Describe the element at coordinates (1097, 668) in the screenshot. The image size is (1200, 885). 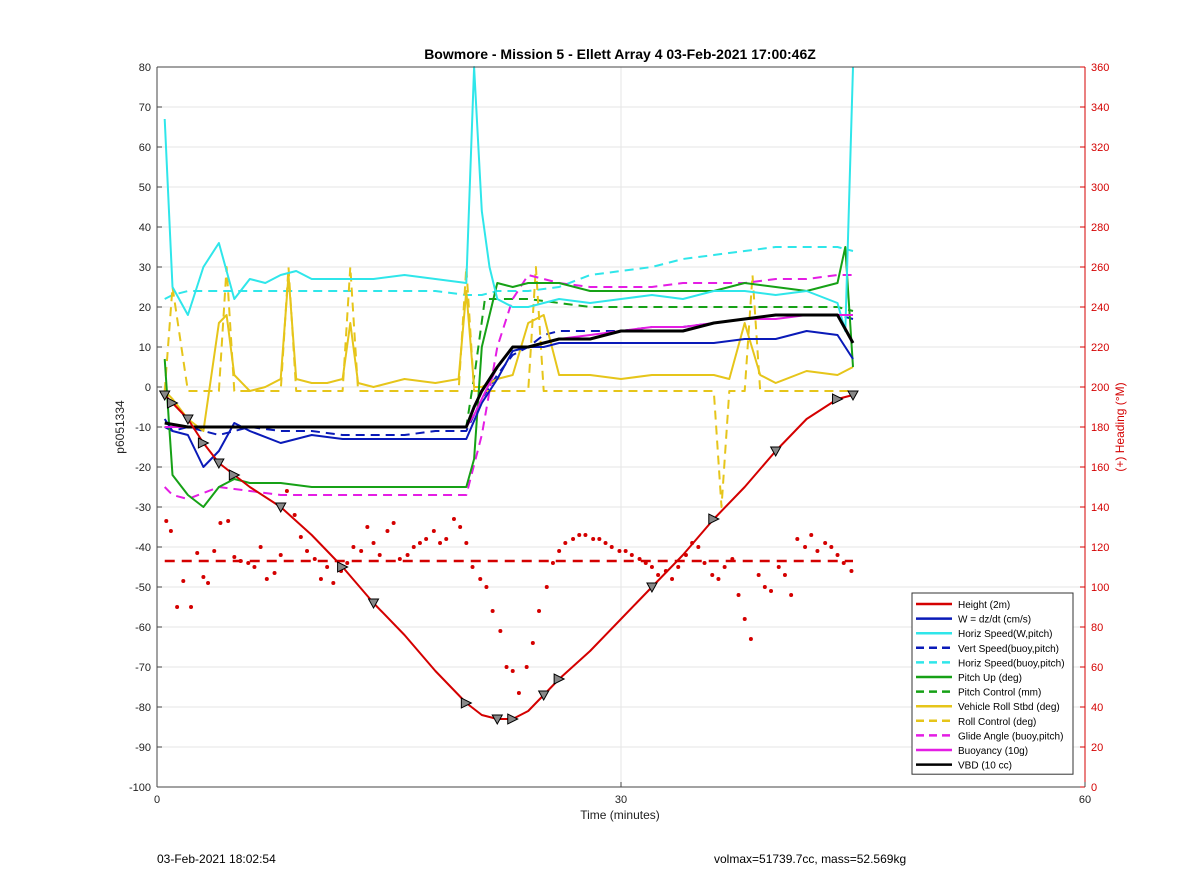
I see `y2-tick-label: 60` at that location.